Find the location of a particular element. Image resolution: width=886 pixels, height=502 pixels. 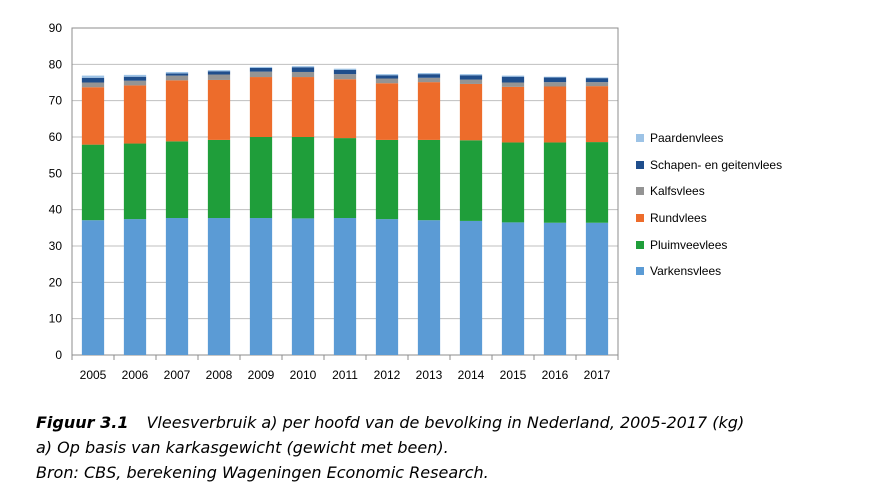

x-tick-label-2005: 2005 is located at coordinates (93, 375).